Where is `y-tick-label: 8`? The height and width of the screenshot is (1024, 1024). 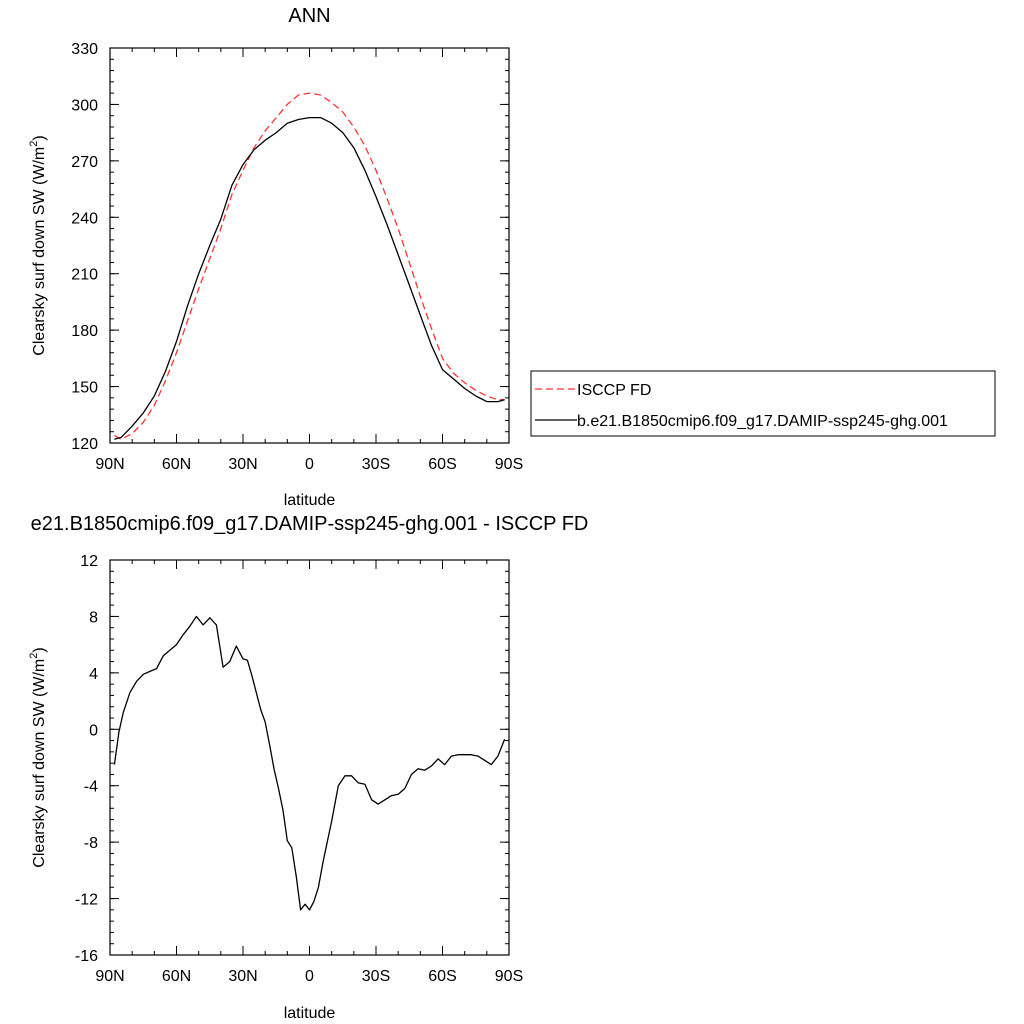 y-tick-label: 8 is located at coordinates (93, 617).